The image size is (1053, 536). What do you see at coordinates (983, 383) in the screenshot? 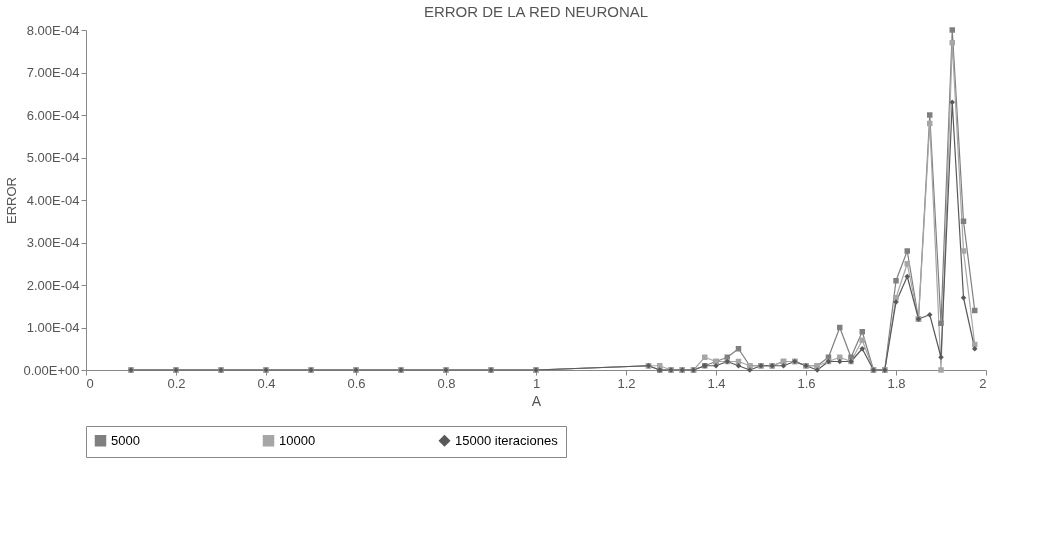
I see `x-tick-label: 2` at bounding box center [983, 383].